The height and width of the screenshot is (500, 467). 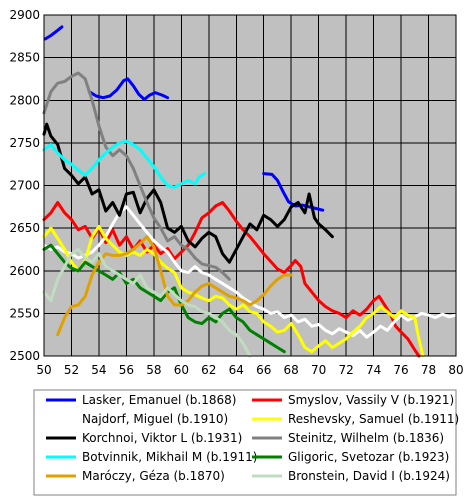 I want to click on legend-label-1: Smyslov, Vassily V (b.1921), so click(x=371, y=400).